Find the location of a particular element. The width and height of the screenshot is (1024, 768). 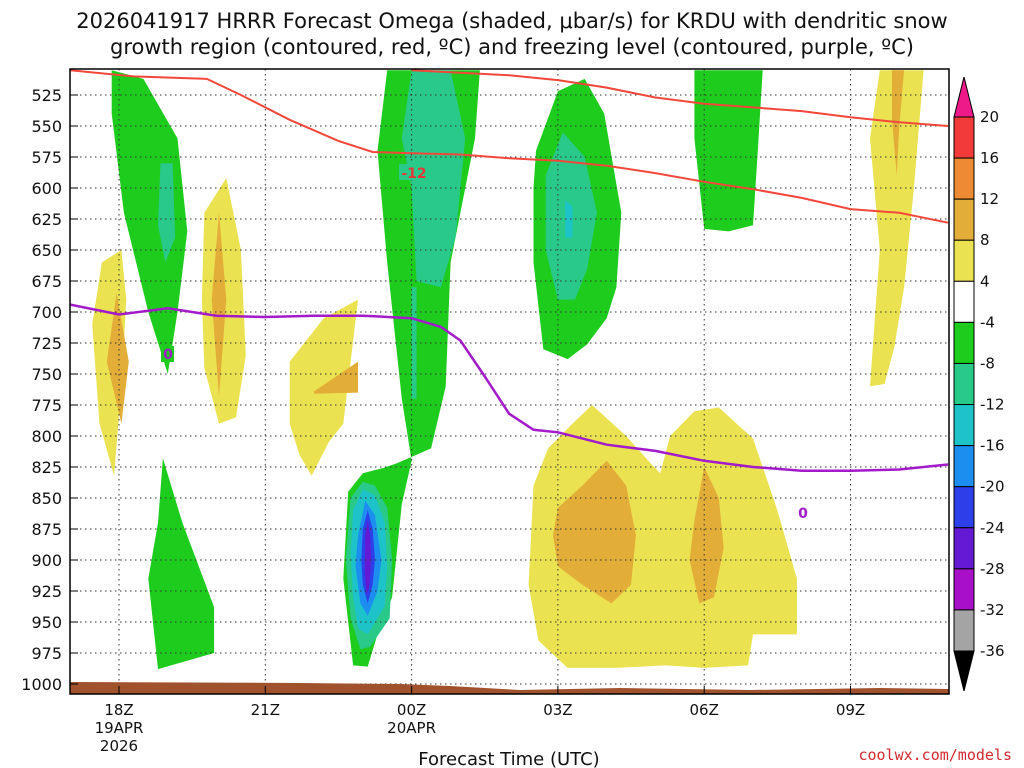

pressure-tick-label-525: 525 is located at coordinates (46, 95).